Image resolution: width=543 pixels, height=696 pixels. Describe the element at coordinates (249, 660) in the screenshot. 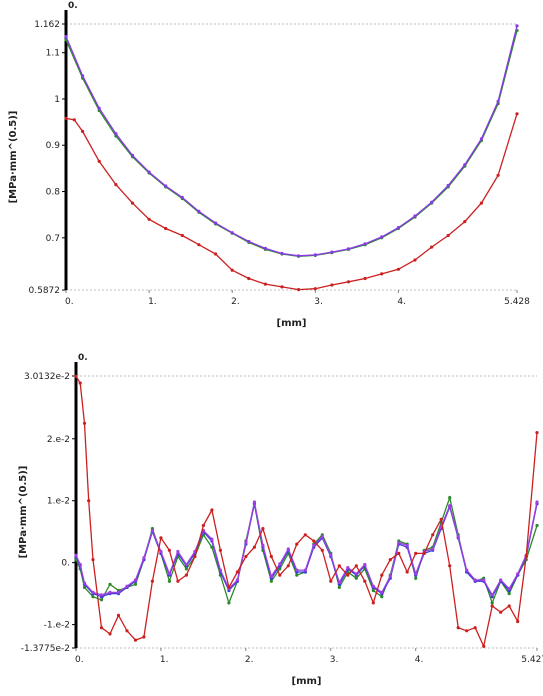

I see `chart-2-x-tick-label: 2.` at that location.